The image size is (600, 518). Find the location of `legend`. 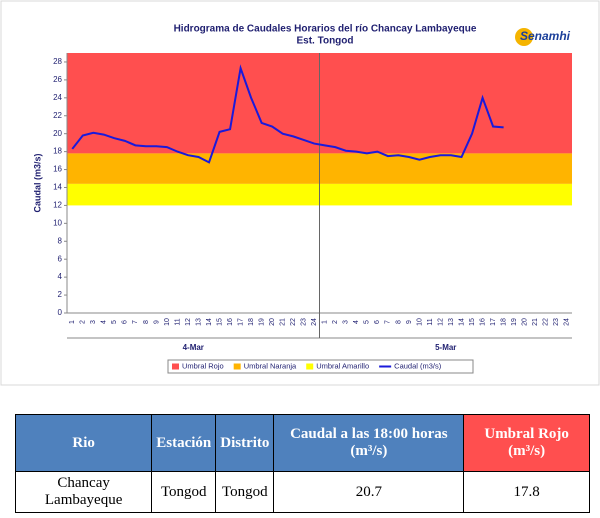

legend is located at coordinates (320, 366).